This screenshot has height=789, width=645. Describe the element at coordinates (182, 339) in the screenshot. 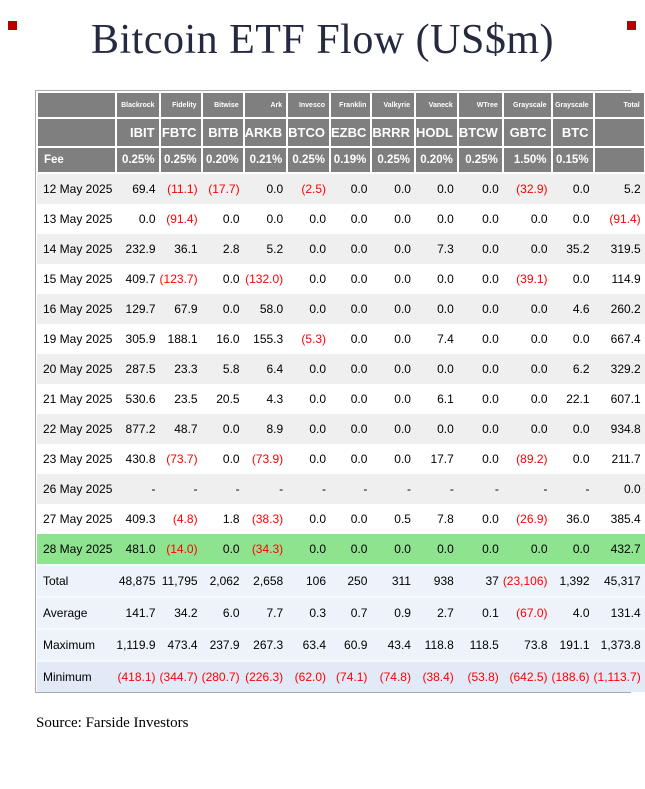

I see `value-cell: 188.1` at that location.